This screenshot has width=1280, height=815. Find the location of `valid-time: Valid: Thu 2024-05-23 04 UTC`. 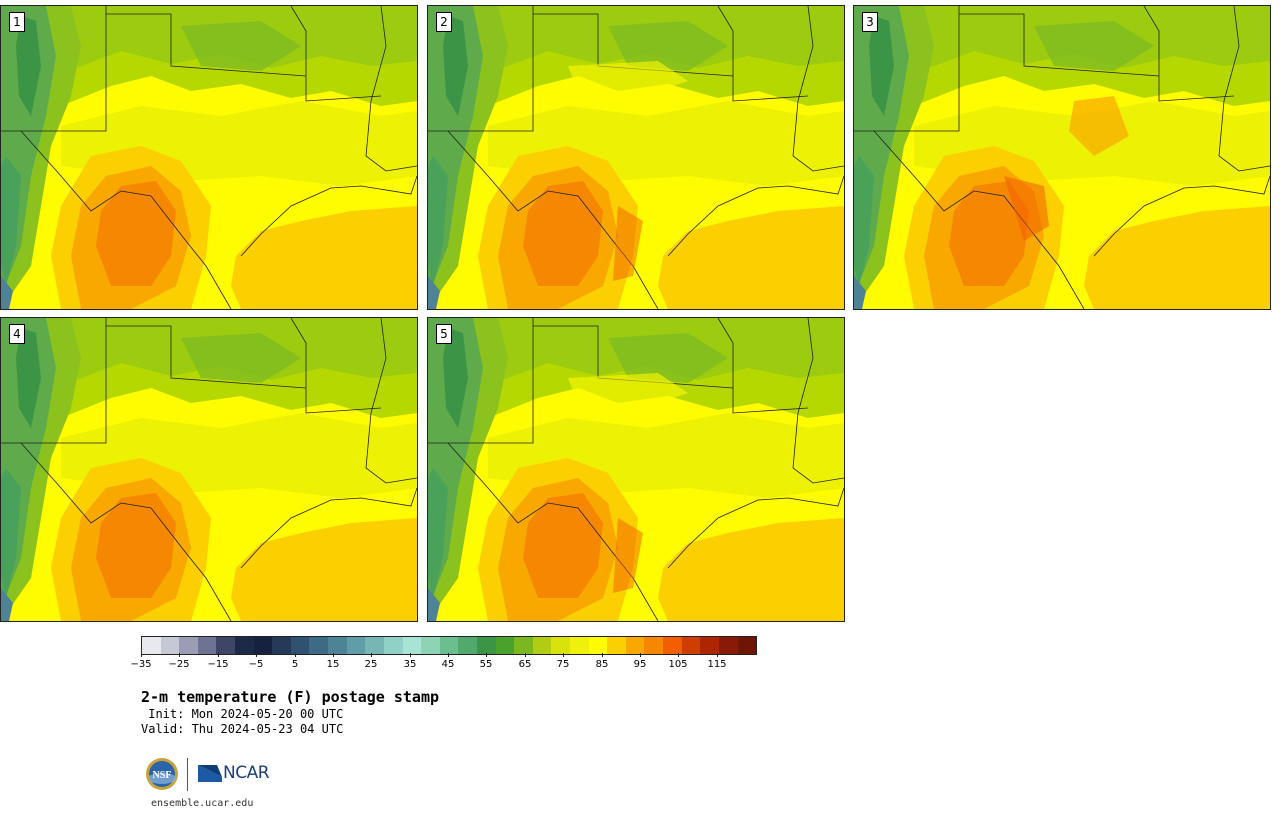

valid-time: Valid: Thu 2024-05-23 04 UTC is located at coordinates (242, 729).